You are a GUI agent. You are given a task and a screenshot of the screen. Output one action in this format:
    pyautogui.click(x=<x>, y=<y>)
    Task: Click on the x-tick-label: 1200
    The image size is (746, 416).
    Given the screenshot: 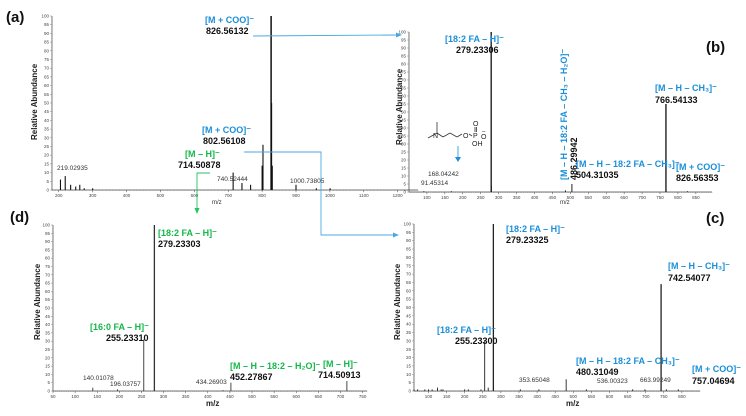 What is the action you would take?
    pyautogui.click(x=398, y=195)
    